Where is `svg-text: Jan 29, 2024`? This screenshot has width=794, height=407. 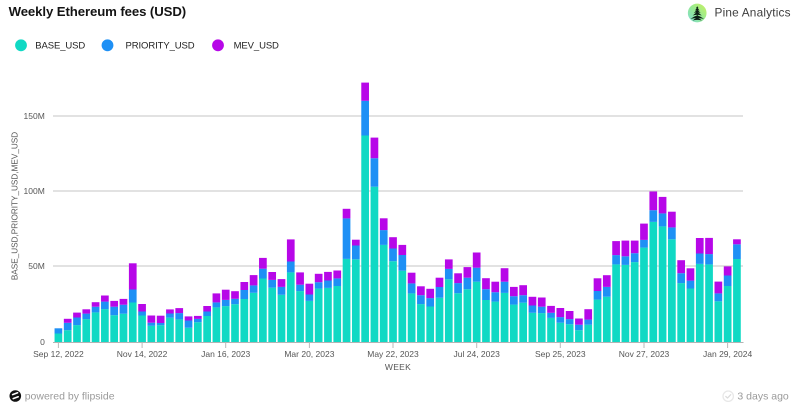
svg-text: Jan 29, 2024 is located at coordinates (727, 354).